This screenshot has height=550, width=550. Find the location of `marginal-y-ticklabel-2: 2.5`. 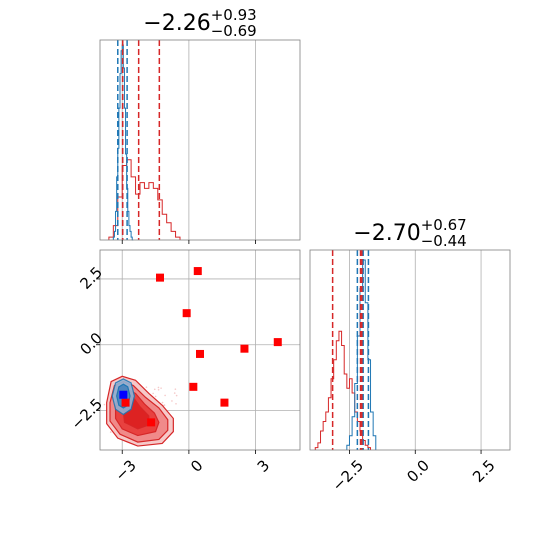

marginal-y-ticklabel-2: 2.5 is located at coordinates (484, 471).